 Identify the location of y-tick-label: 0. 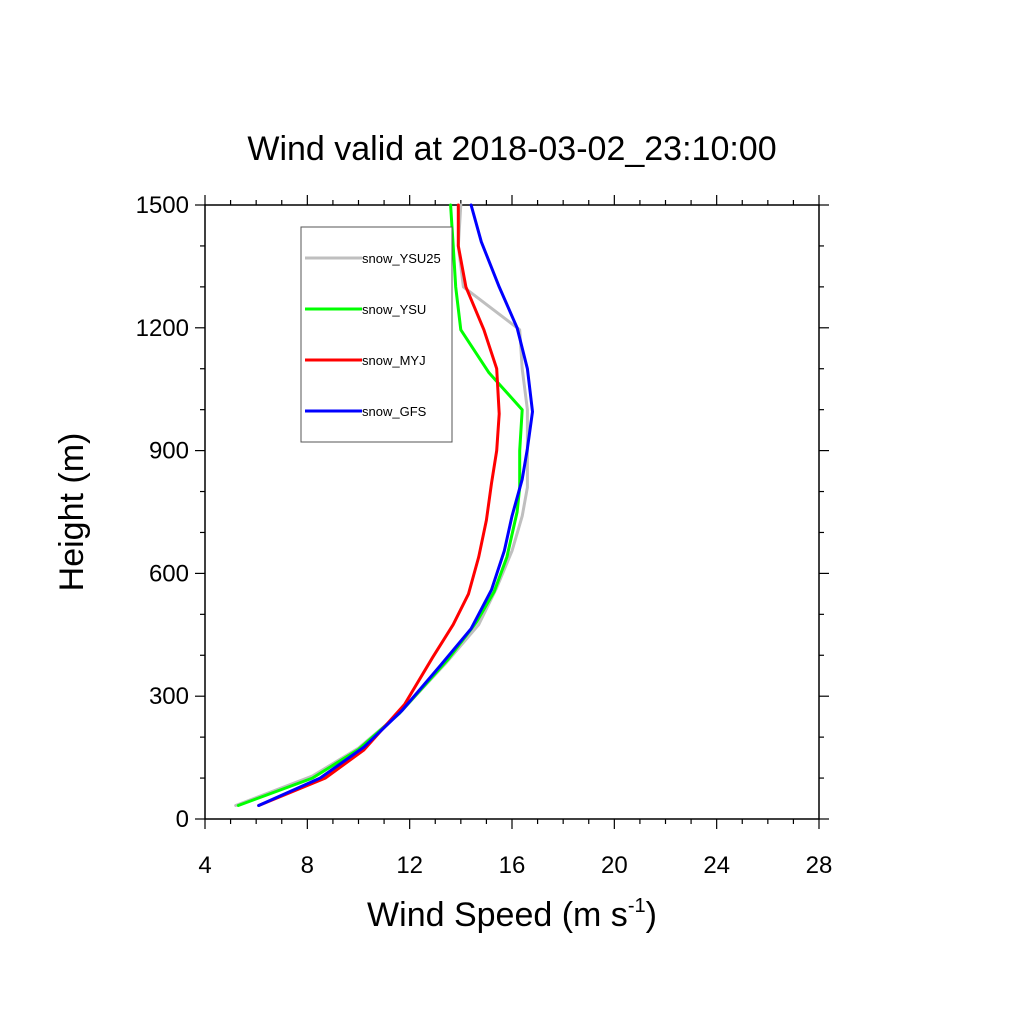
(182, 819).